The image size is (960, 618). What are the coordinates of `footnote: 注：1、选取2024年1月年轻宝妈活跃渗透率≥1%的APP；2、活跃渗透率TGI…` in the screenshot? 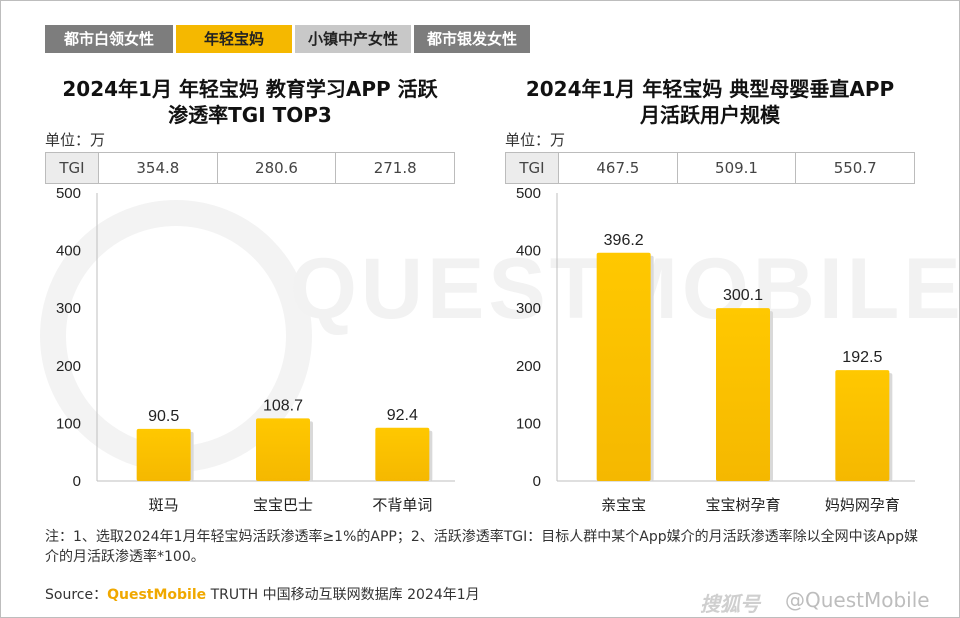 It's located at (481, 547).